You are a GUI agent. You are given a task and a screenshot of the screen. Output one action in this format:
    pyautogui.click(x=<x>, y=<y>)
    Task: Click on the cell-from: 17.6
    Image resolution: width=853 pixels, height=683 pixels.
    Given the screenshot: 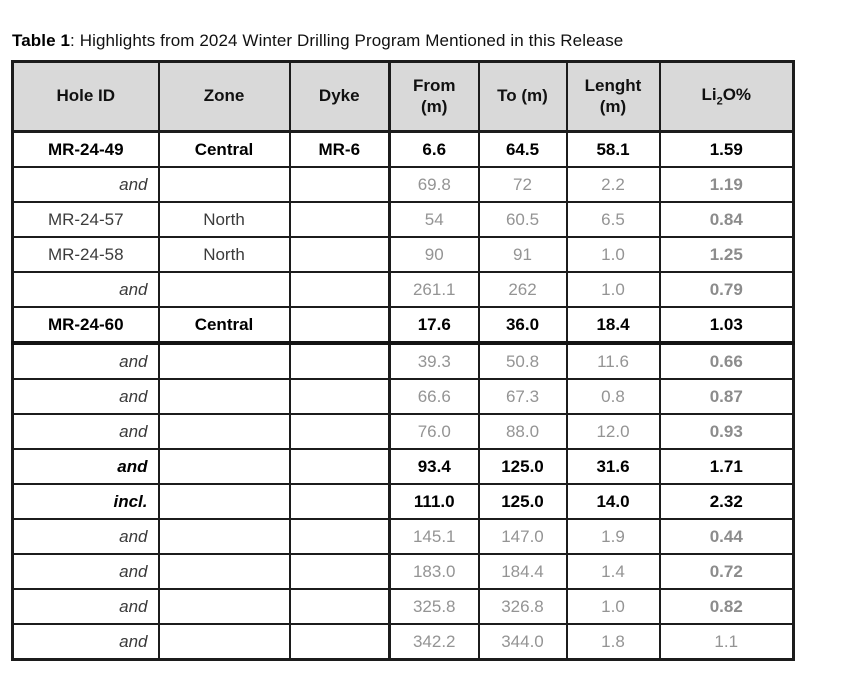 What is the action you would take?
    pyautogui.click(x=434, y=325)
    